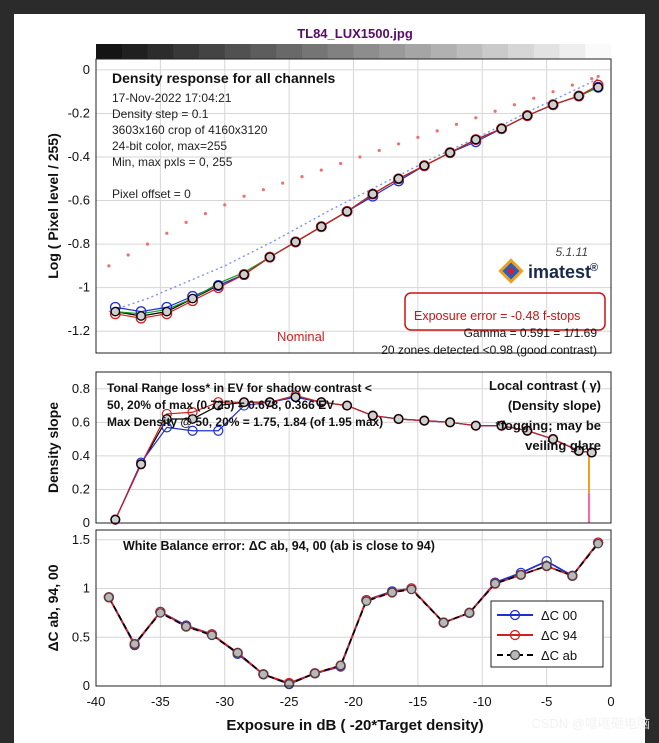  Describe the element at coordinates (190, 130) in the screenshot. I see `info-line: 3603x160 crop of 4160x3120` at that location.